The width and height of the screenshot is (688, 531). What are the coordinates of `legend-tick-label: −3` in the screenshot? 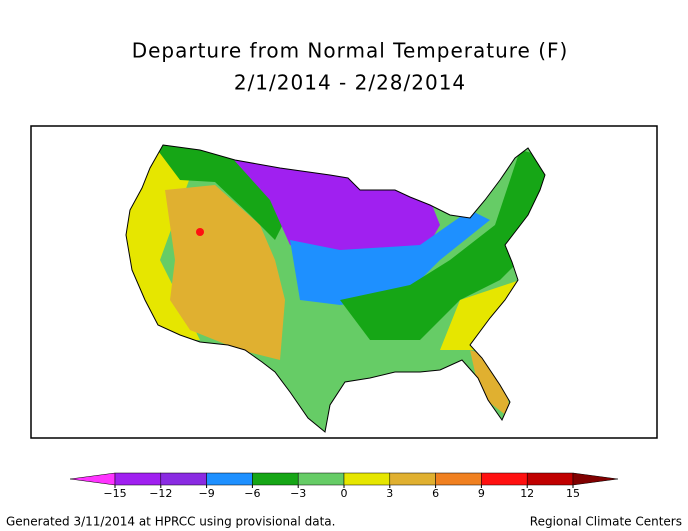 It's located at (298, 493).